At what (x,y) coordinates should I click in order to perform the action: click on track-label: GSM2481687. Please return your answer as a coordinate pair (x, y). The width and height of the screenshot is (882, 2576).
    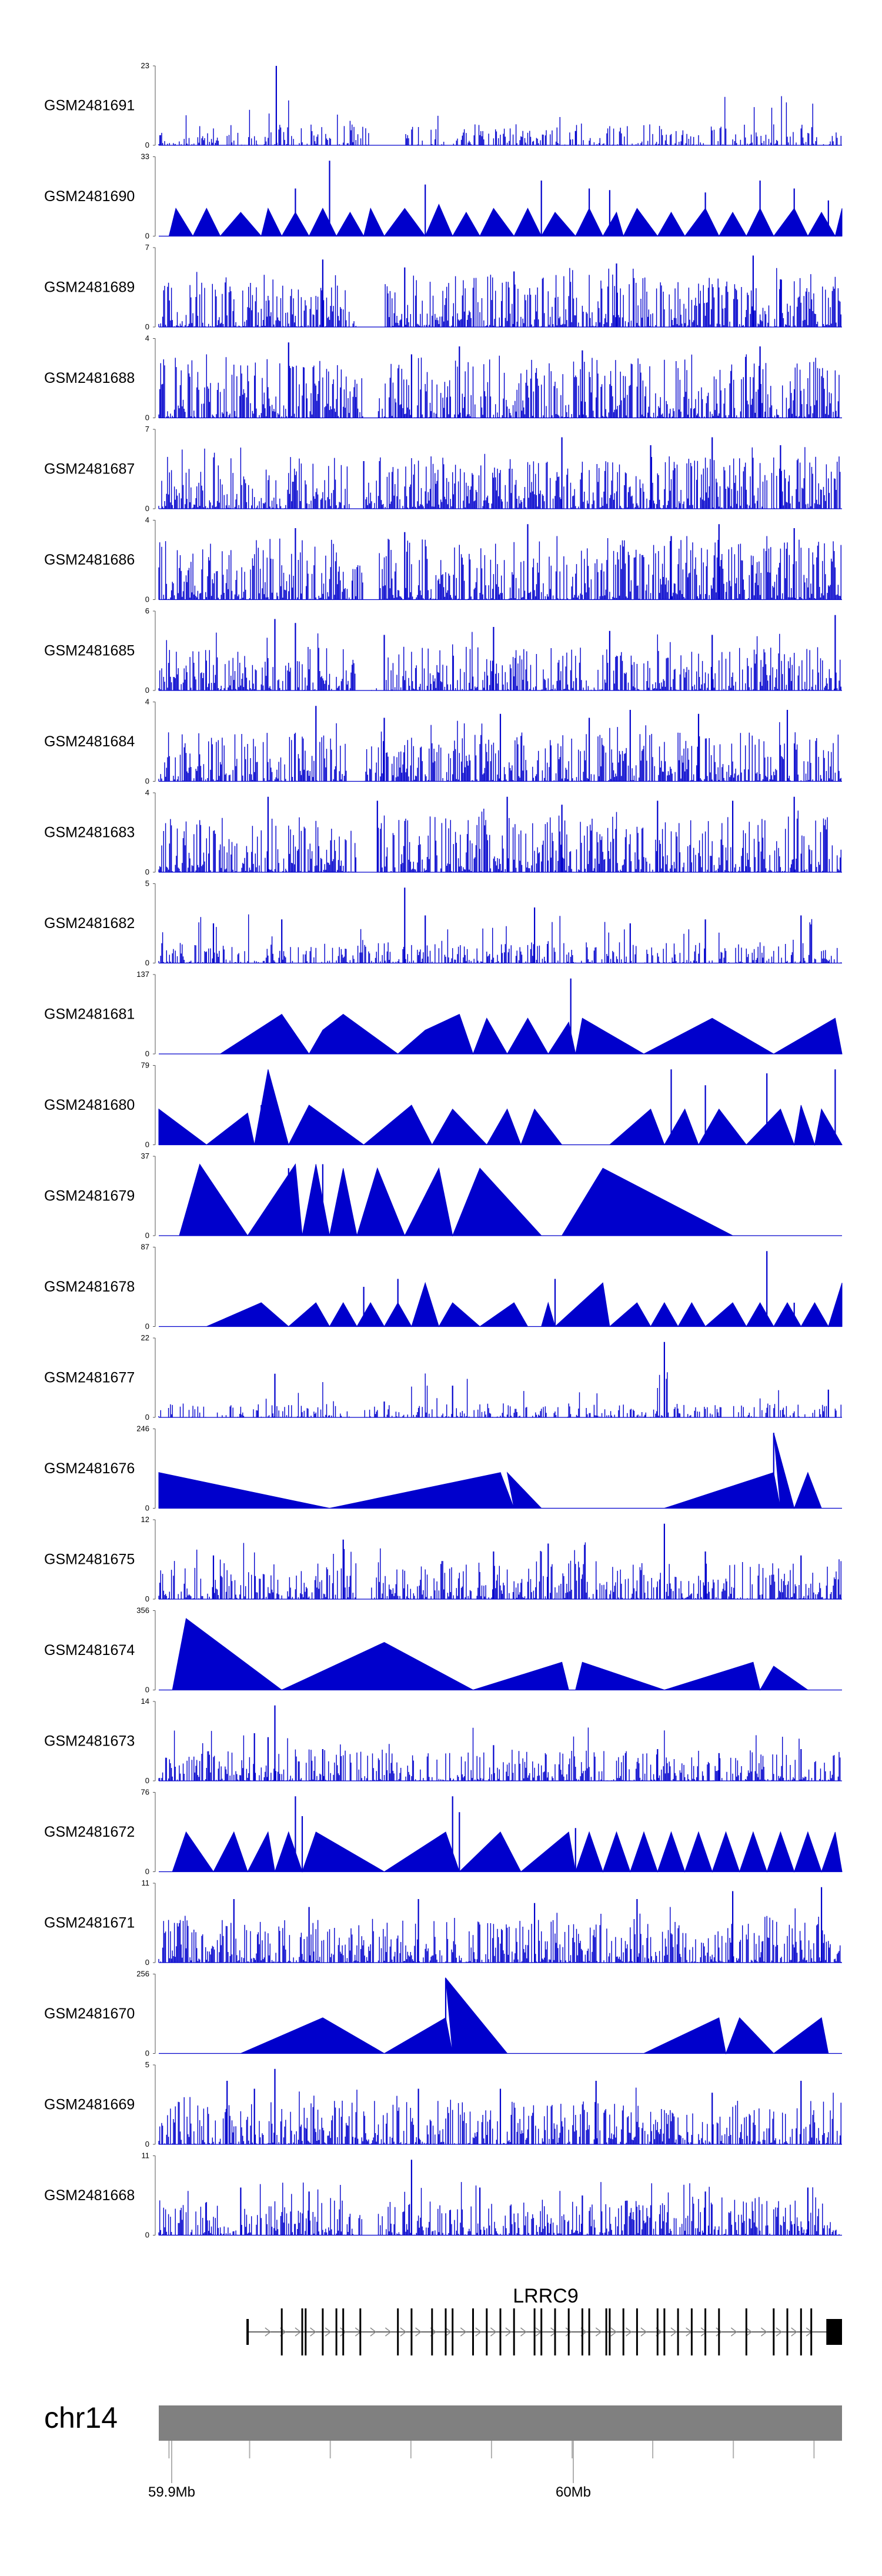
    Looking at the image, I should click on (89, 469).